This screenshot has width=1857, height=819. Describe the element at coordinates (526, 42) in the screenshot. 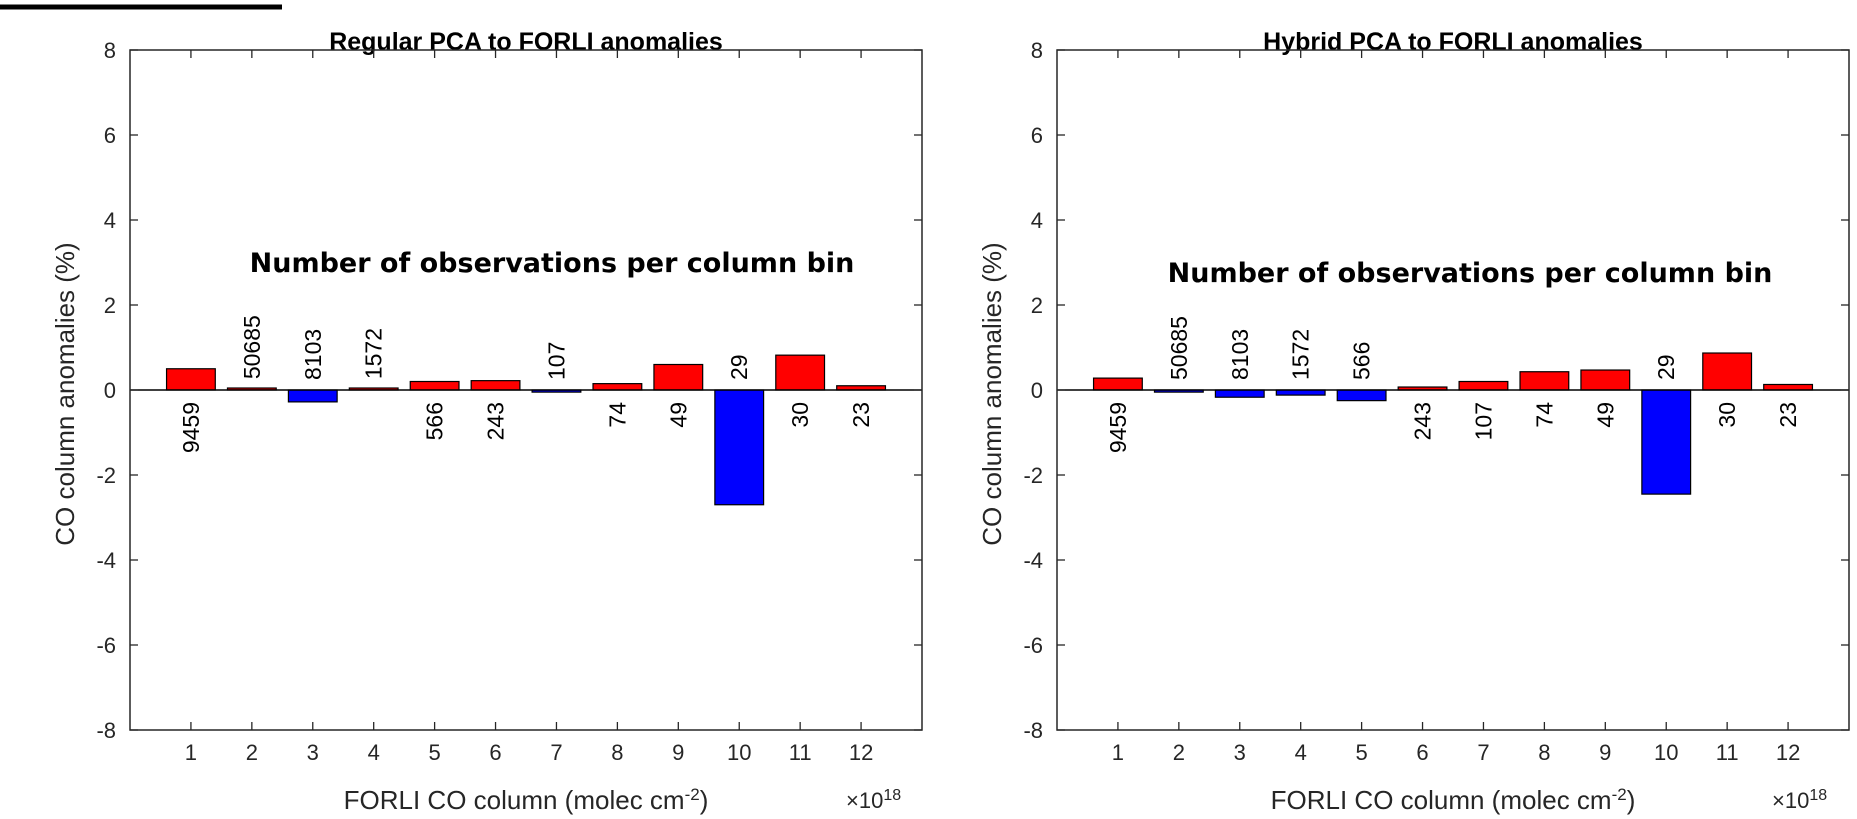

I see `chart-title: Regular PCA to FORLI anomalies` at that location.